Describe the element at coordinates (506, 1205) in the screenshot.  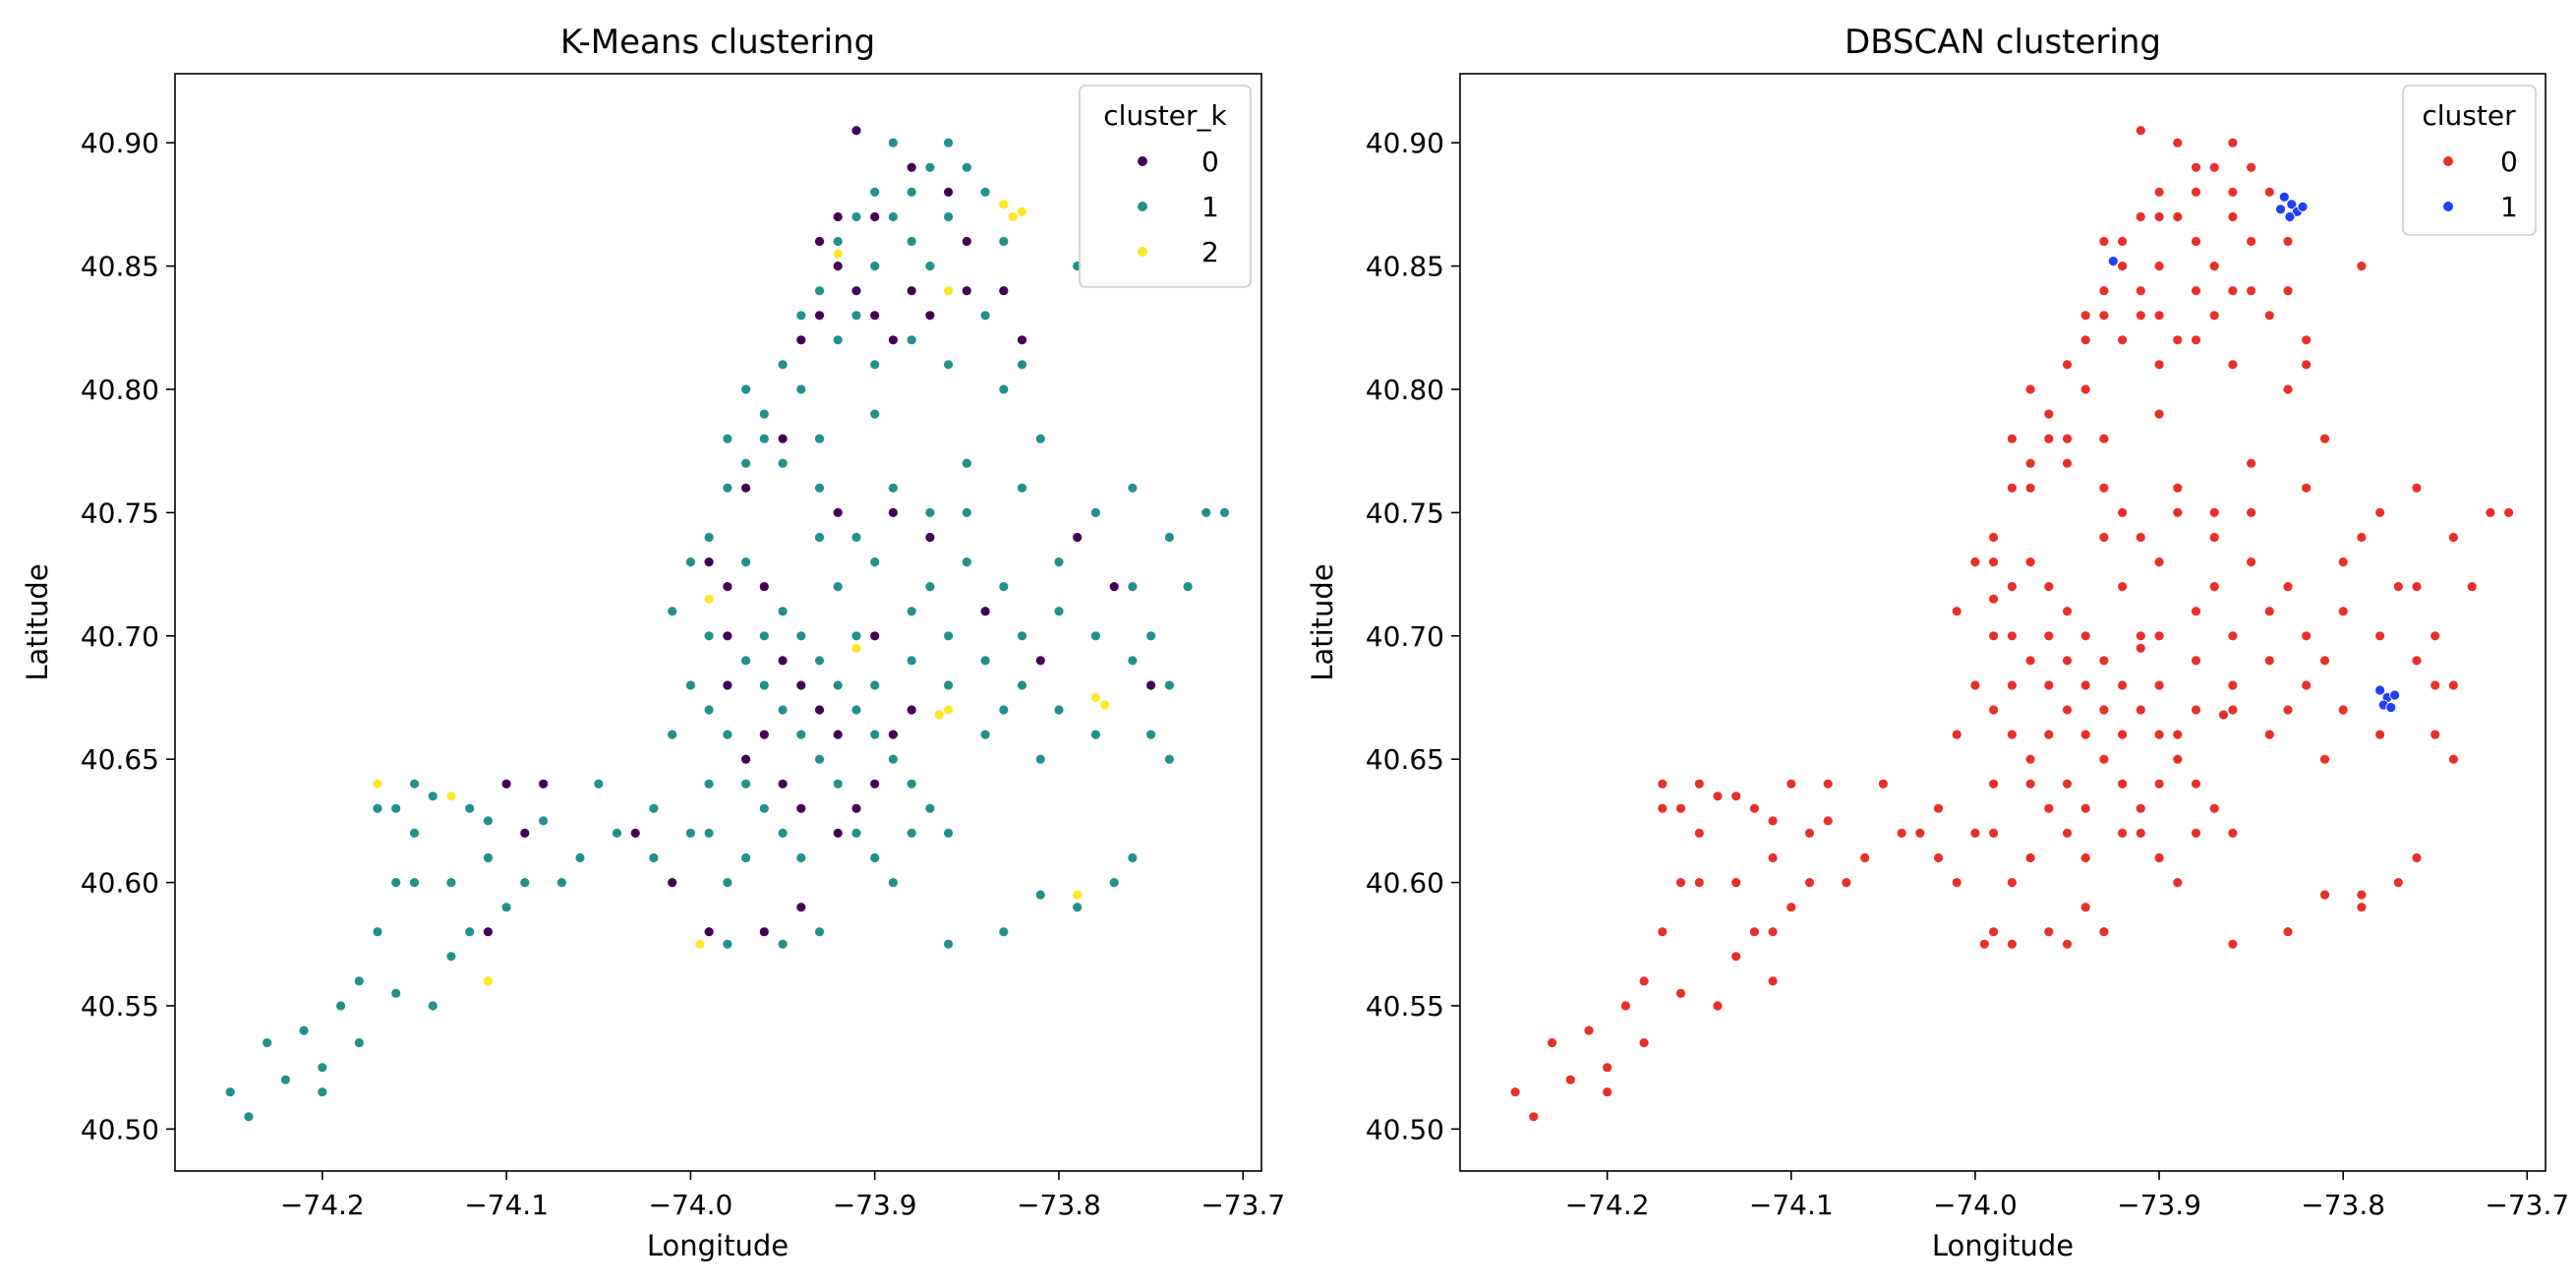
I see `kmeans-x-tick-label: −74.1` at that location.